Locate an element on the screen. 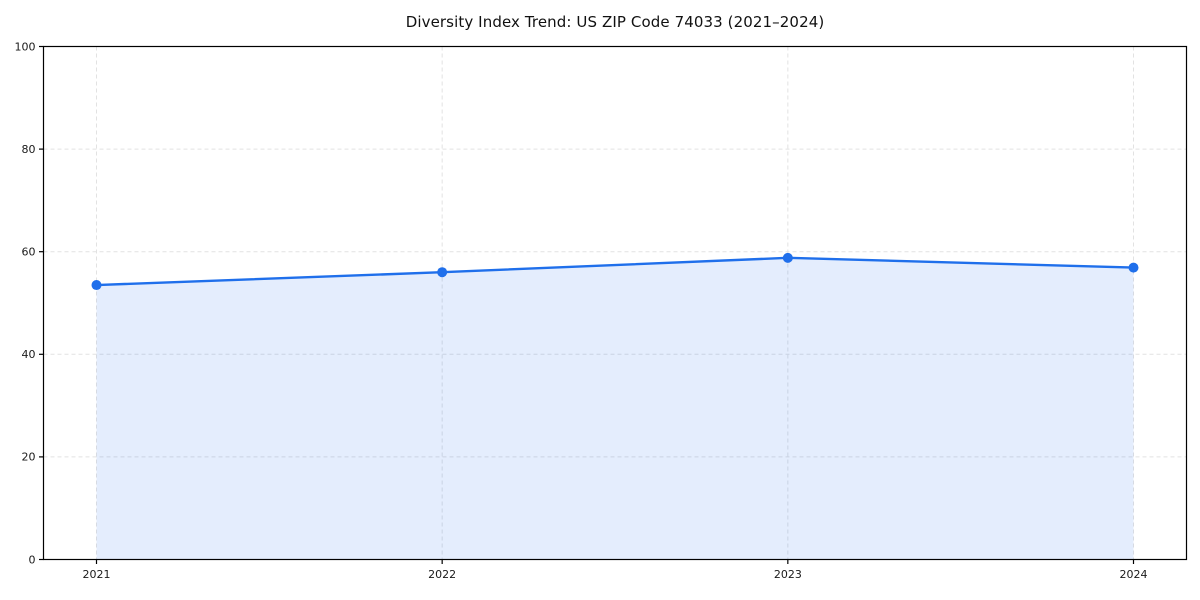 This screenshot has height=600, width=1200. y-axis-tick-label: 100 is located at coordinates (25, 46).